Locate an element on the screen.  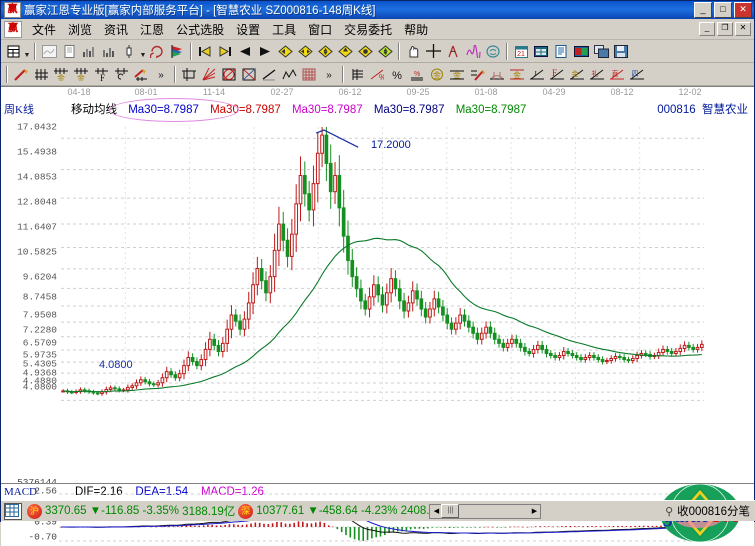
copy-icon is located at coordinates (601, 51).